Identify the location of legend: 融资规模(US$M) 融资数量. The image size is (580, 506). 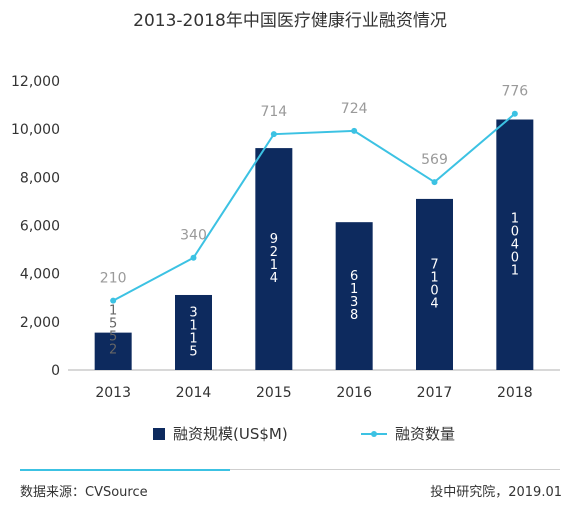
(290, 434).